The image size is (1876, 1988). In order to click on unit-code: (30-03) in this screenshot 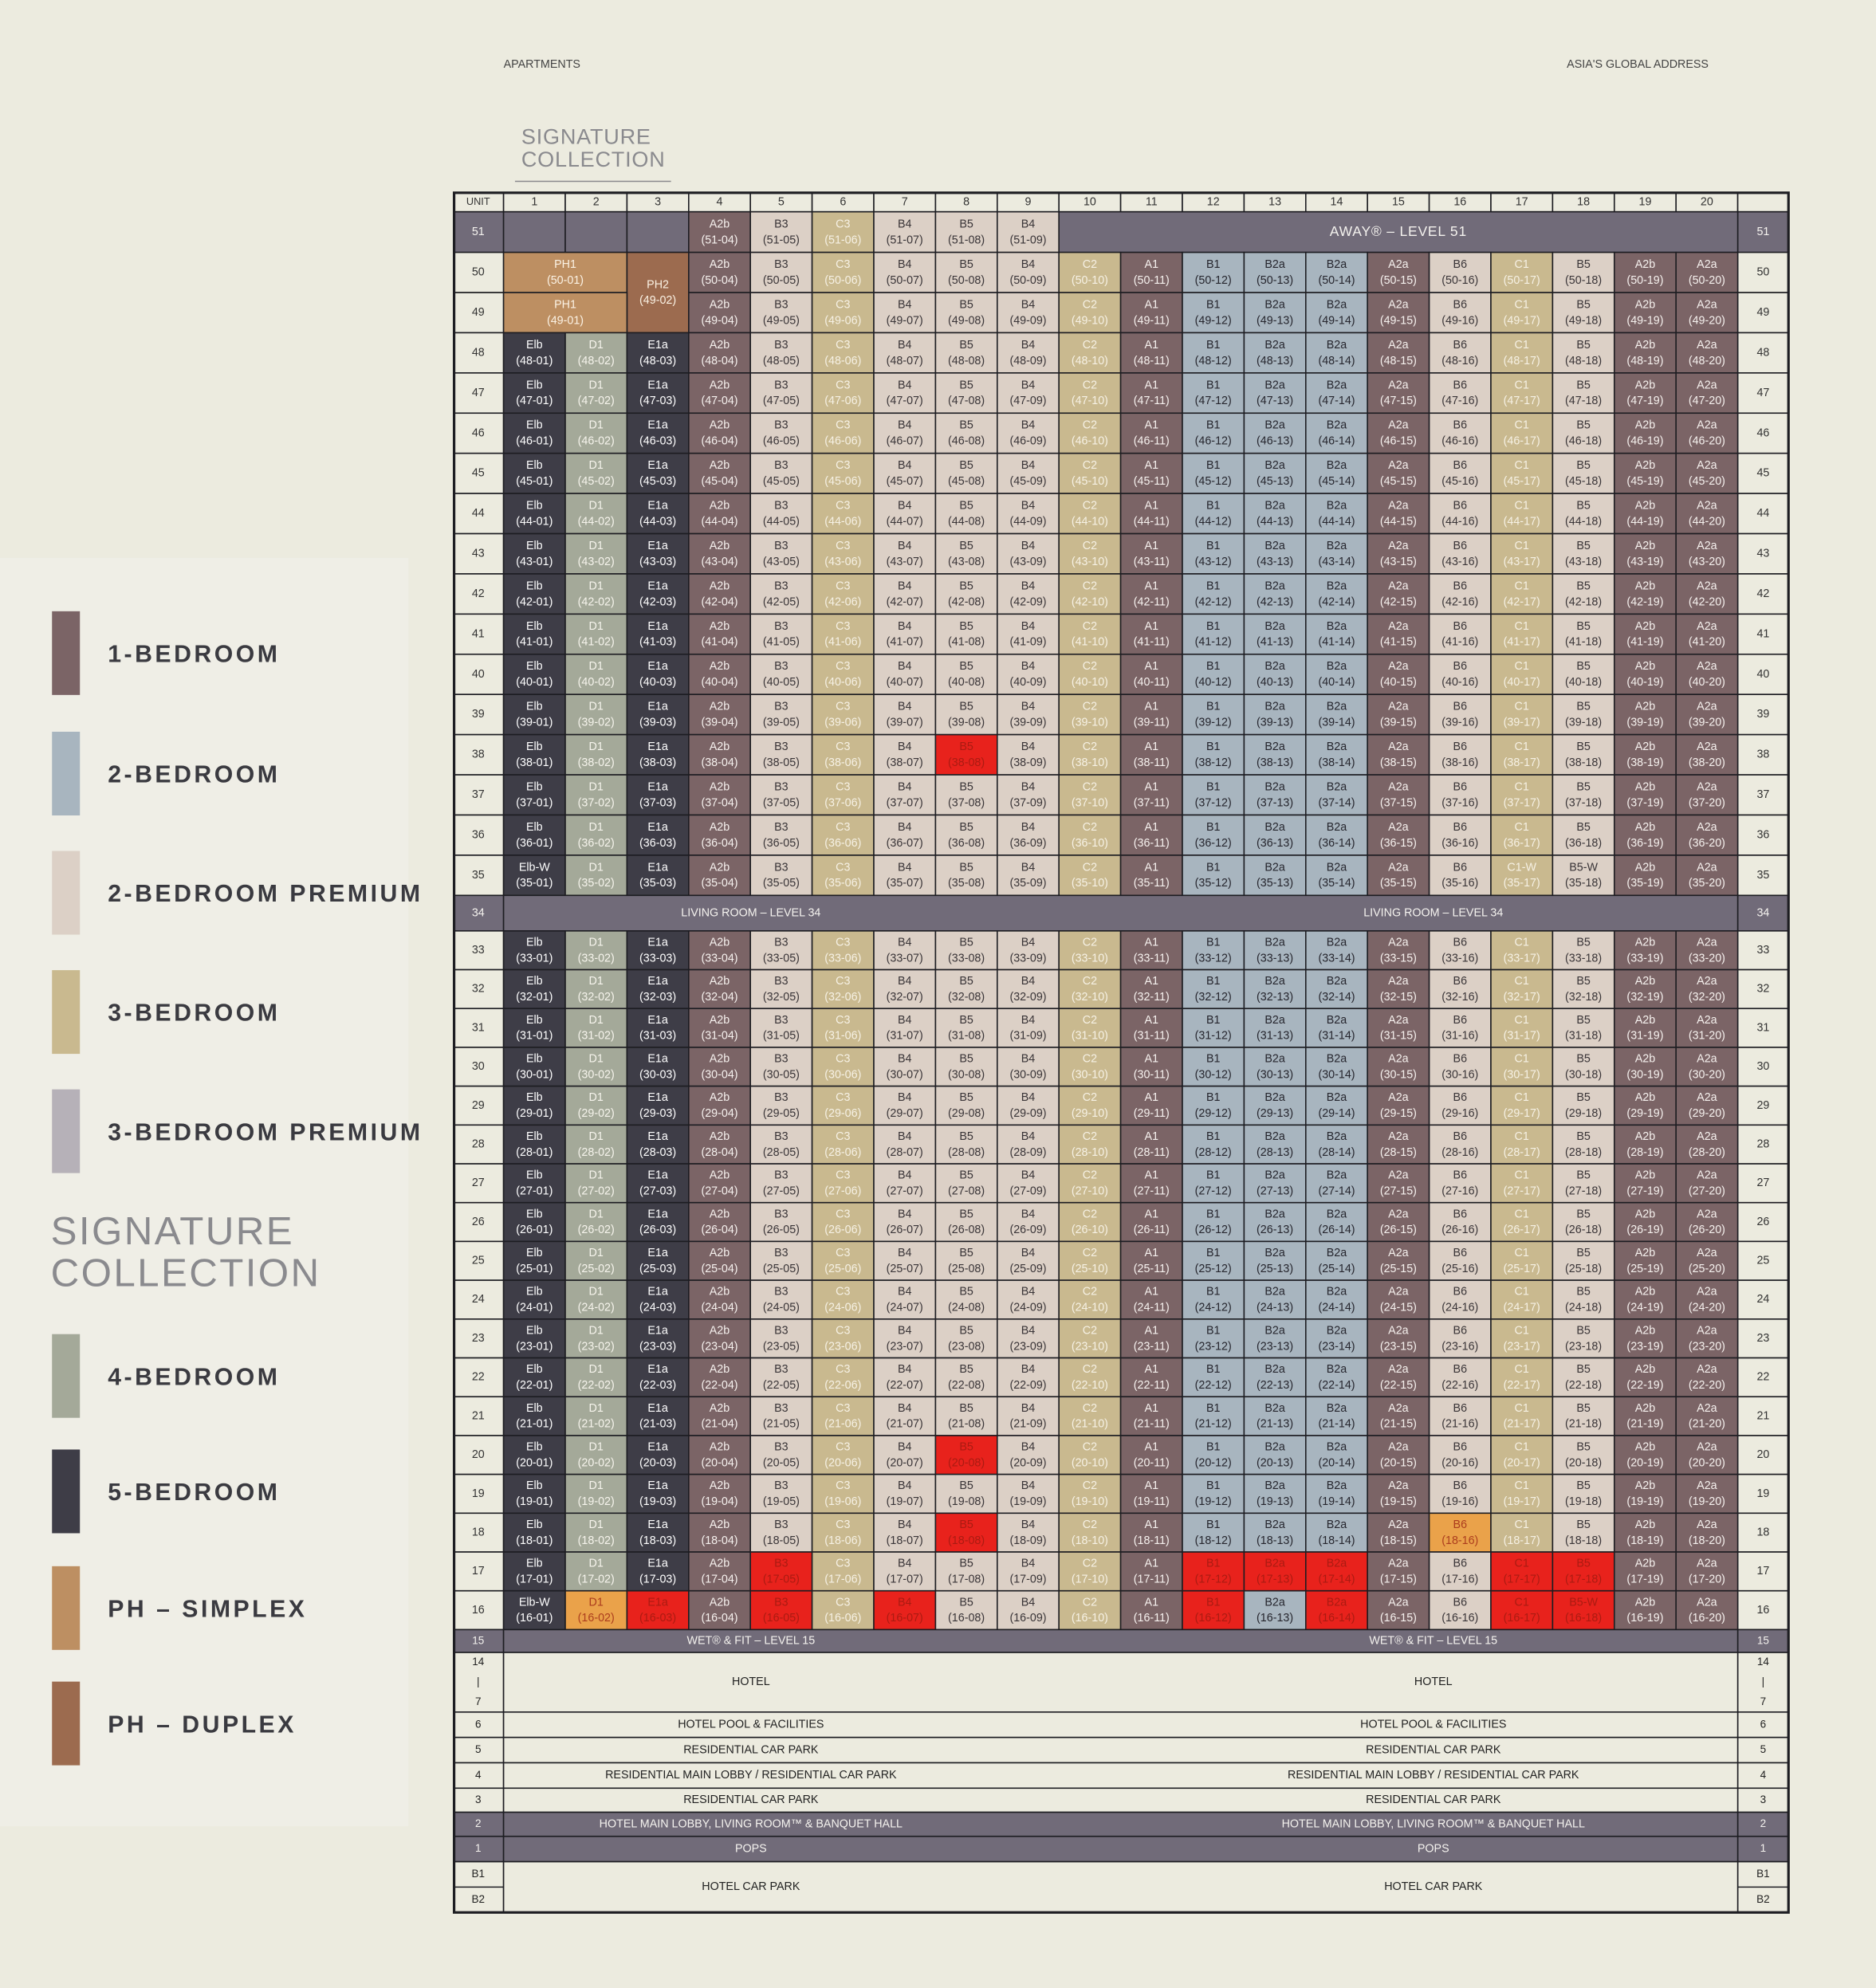, I will do `click(658, 1074)`.